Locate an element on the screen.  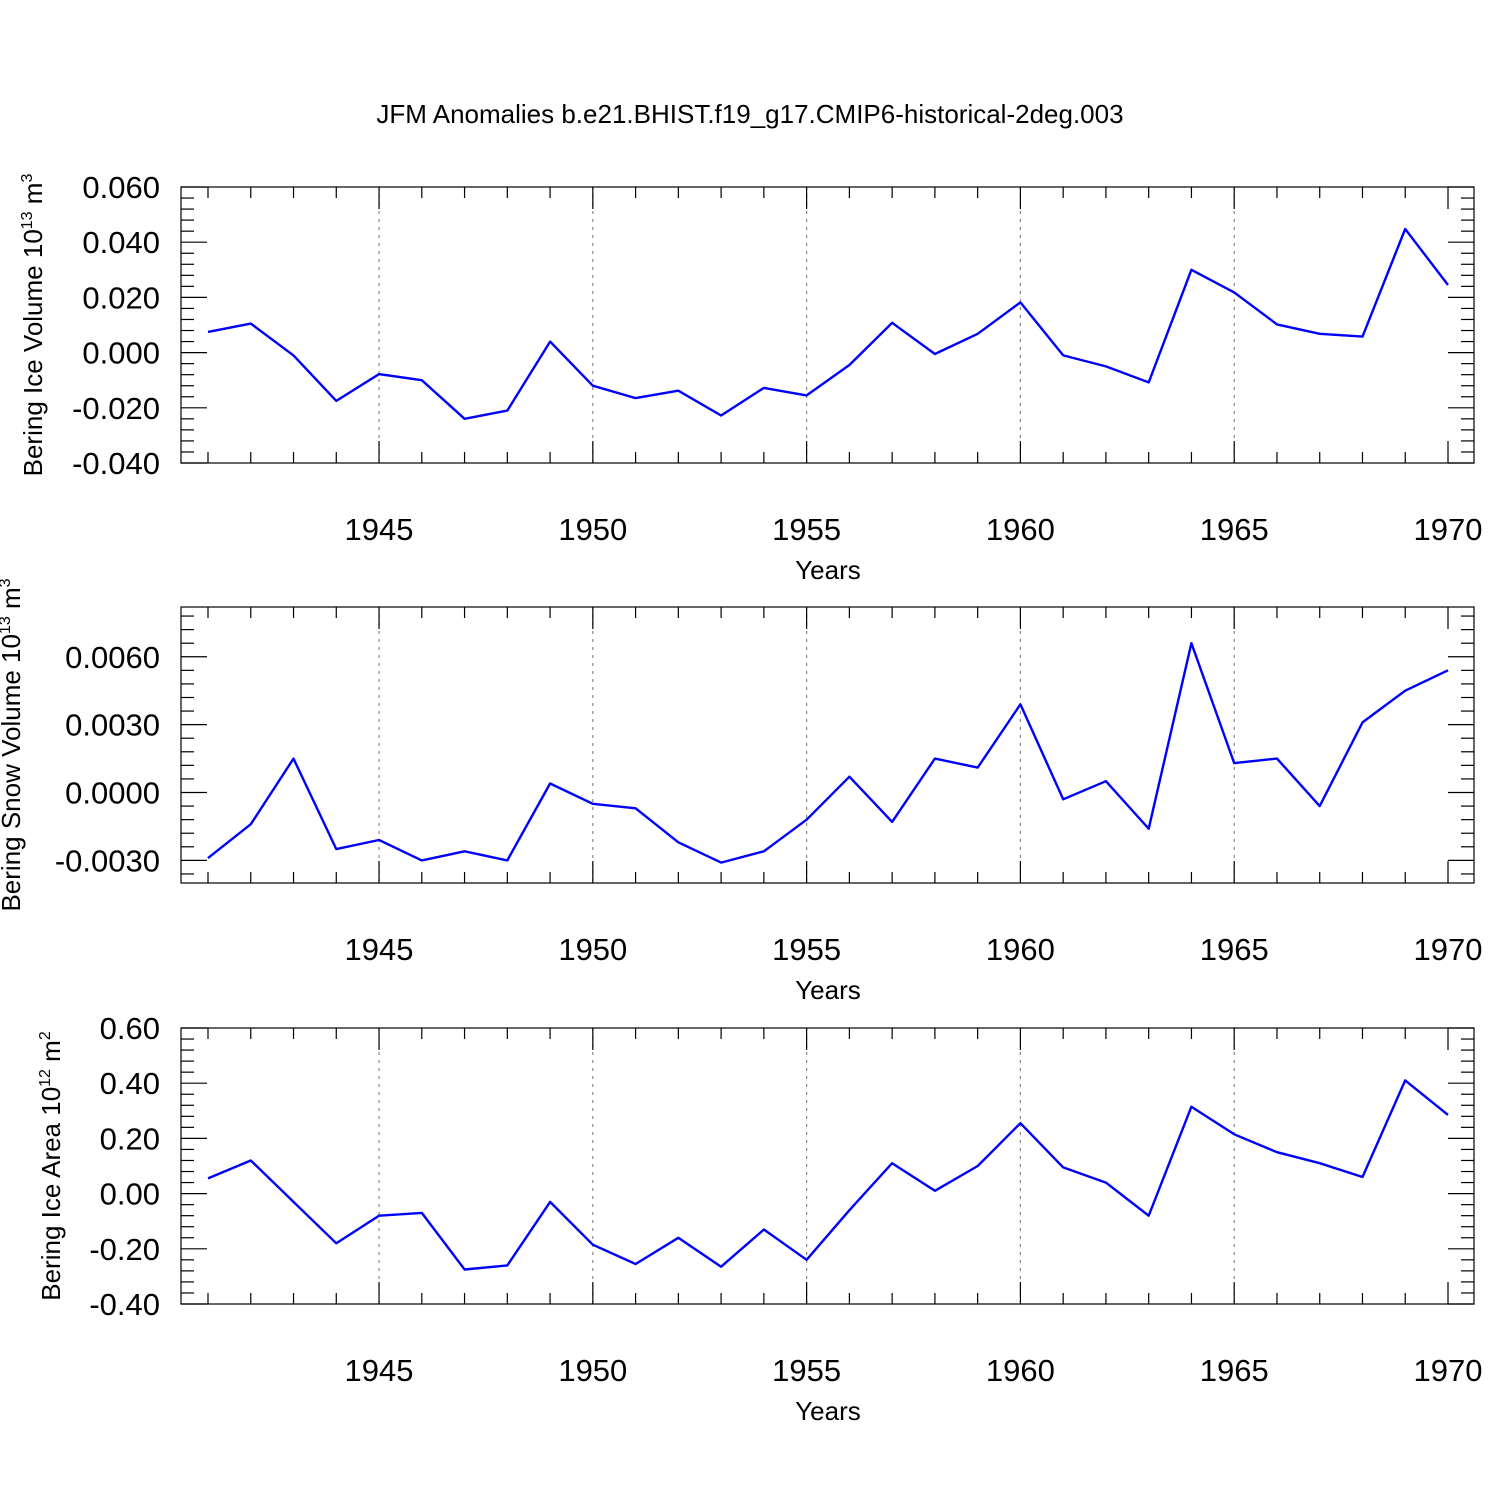
y-axis-label: Bering Ice Volume 1013 m3 is located at coordinates (33, 325).